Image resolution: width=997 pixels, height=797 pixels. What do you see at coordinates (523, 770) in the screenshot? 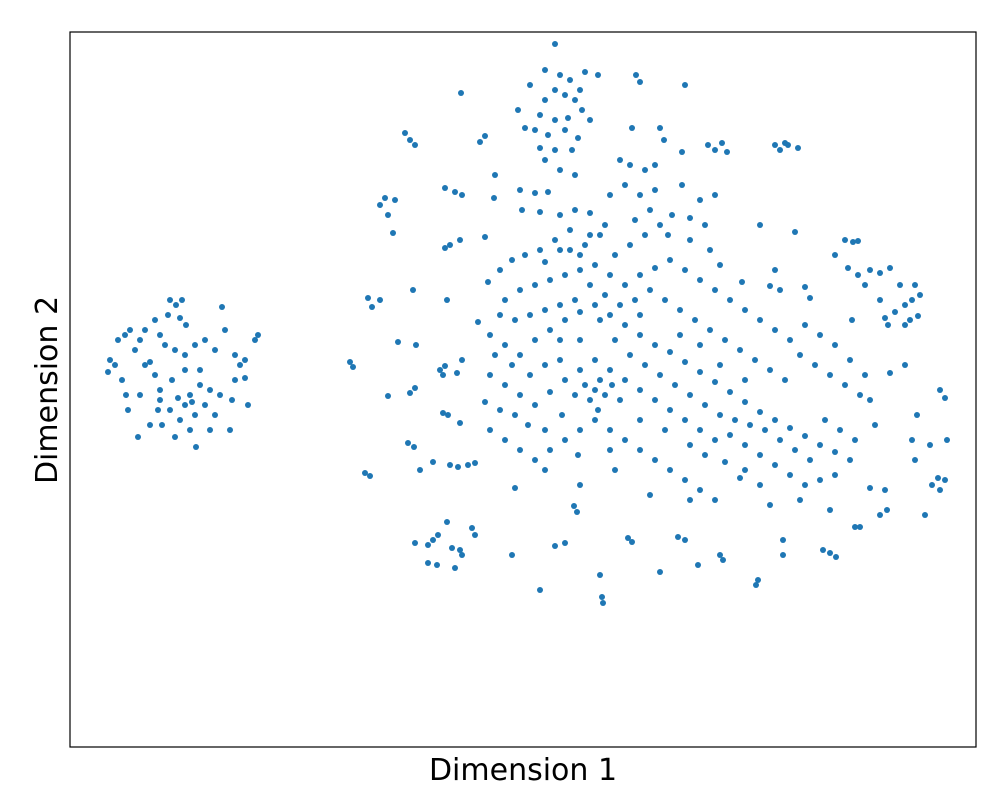
I see `x-axis-label: Dimension 1` at bounding box center [523, 770].